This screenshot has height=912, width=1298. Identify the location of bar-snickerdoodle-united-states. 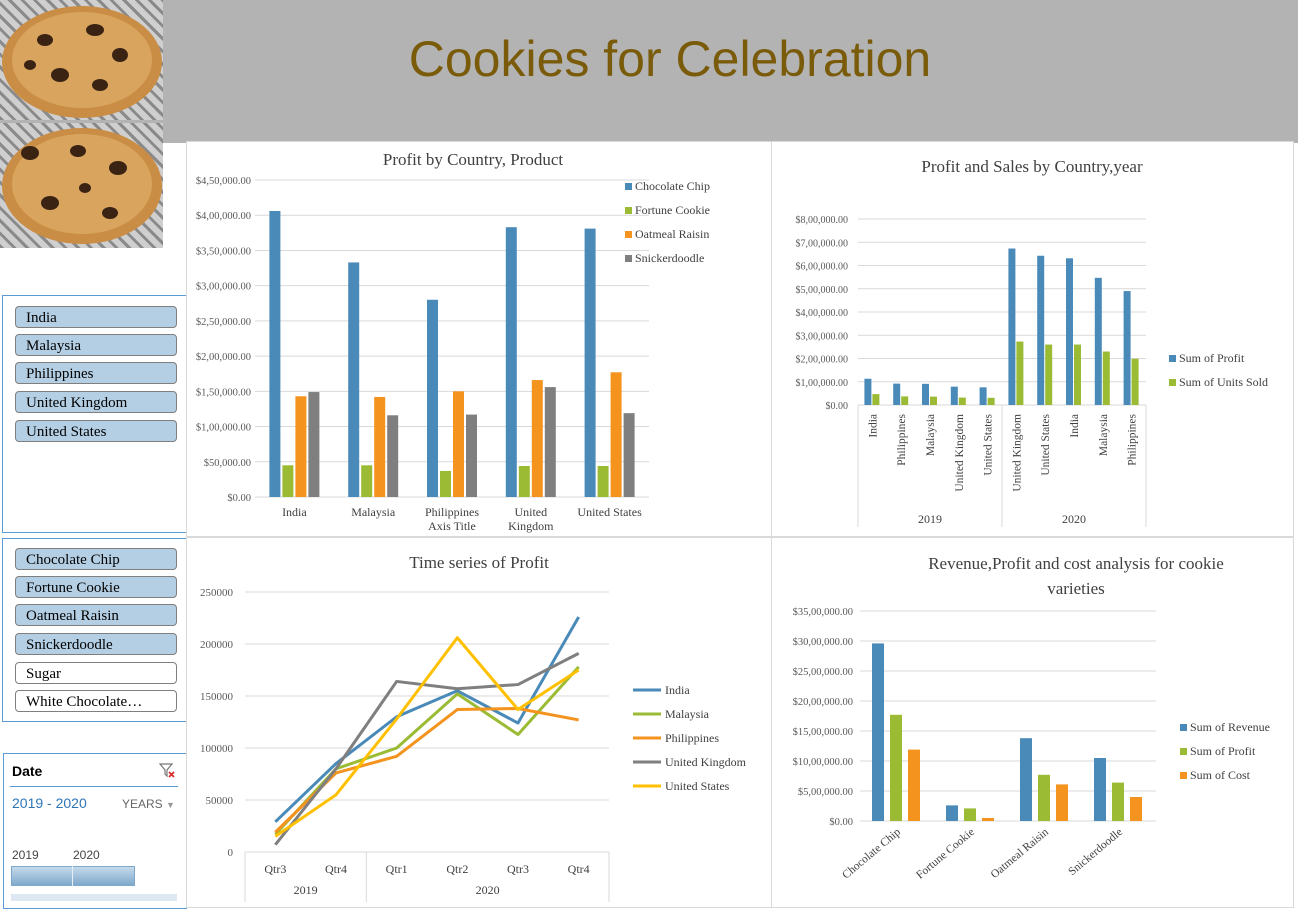
(629, 455).